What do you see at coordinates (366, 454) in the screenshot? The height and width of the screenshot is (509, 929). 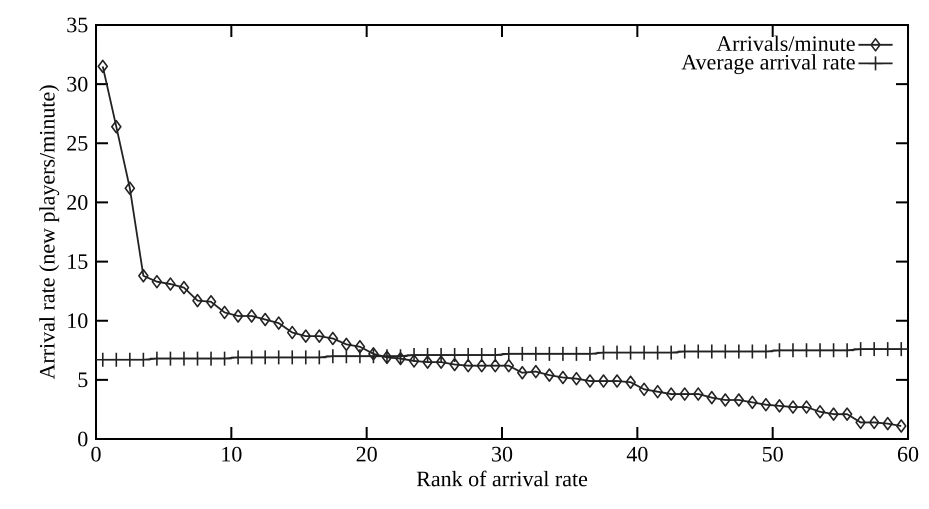 I see `x-tick-label: 20` at bounding box center [366, 454].